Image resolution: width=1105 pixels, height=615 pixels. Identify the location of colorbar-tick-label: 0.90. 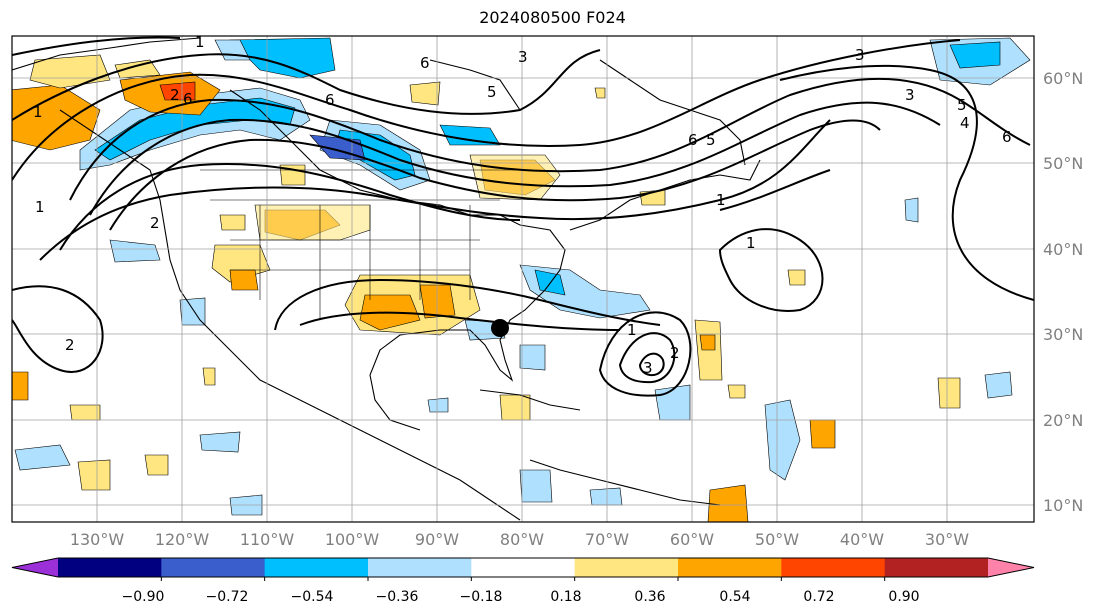
(903, 597).